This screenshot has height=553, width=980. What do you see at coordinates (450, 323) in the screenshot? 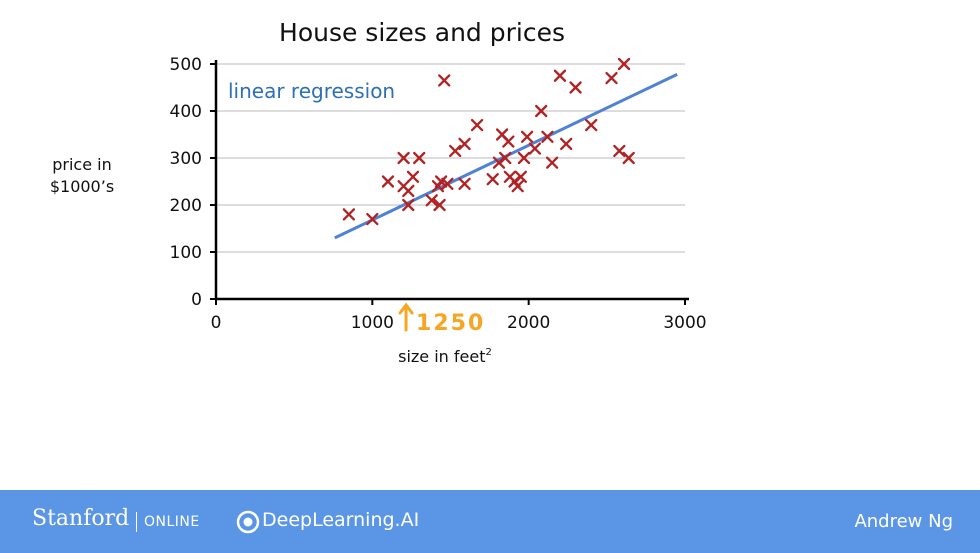
I see `hand-note-text: 1250` at bounding box center [450, 323].